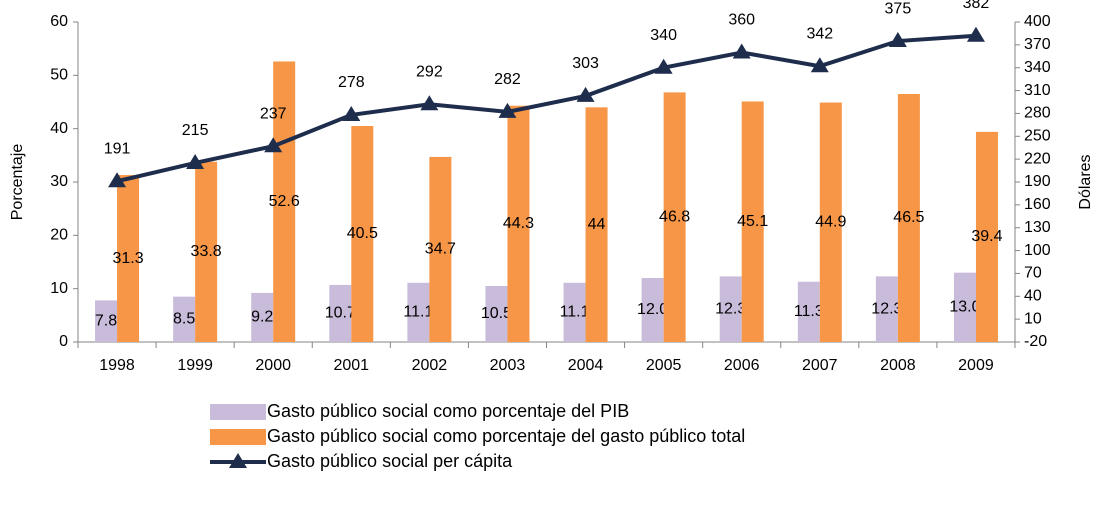 This screenshot has width=1099, height=505. What do you see at coordinates (1037, 227) in the screenshot?
I see `y2-tick-label: 130` at bounding box center [1037, 227].